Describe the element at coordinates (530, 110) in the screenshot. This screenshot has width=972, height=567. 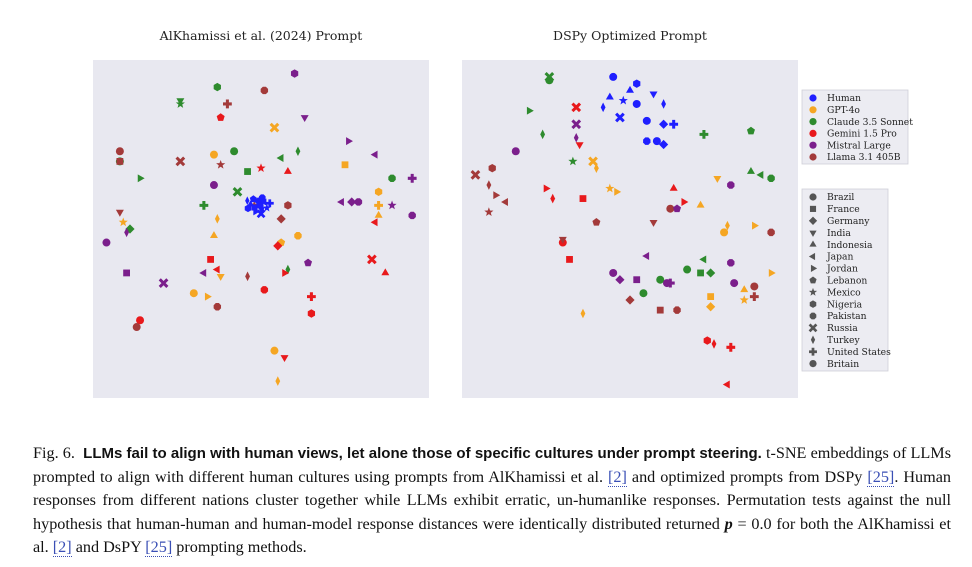
I see `point-claude-3-5-sonnet-jordan` at that location.